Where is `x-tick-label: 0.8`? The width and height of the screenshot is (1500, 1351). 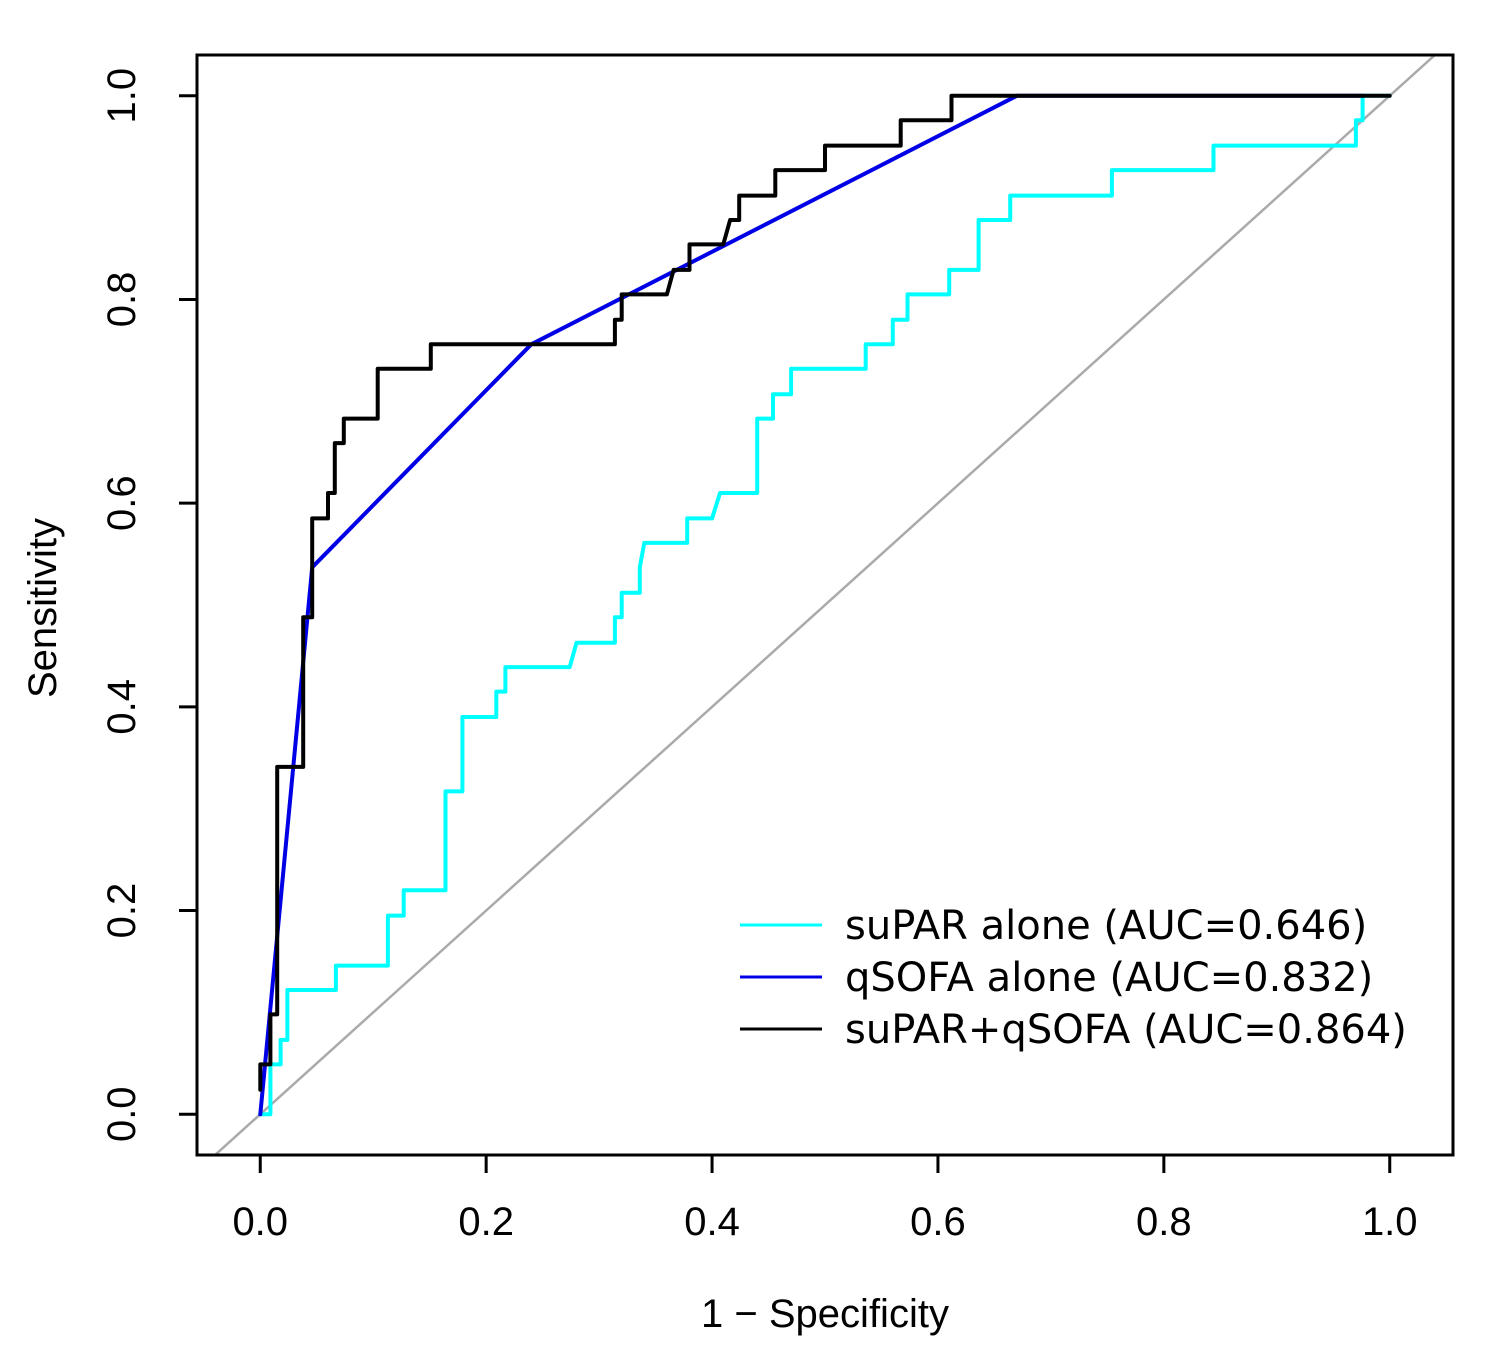 x-tick-label: 0.8 is located at coordinates (1164, 1222).